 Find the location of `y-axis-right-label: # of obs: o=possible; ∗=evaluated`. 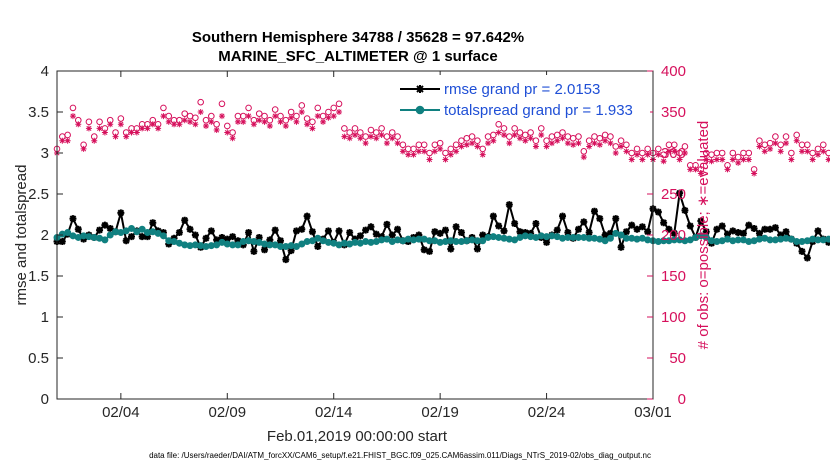

y-axis-right-label: # of obs: o=possible; ∗=evaluated is located at coordinates (703, 235).